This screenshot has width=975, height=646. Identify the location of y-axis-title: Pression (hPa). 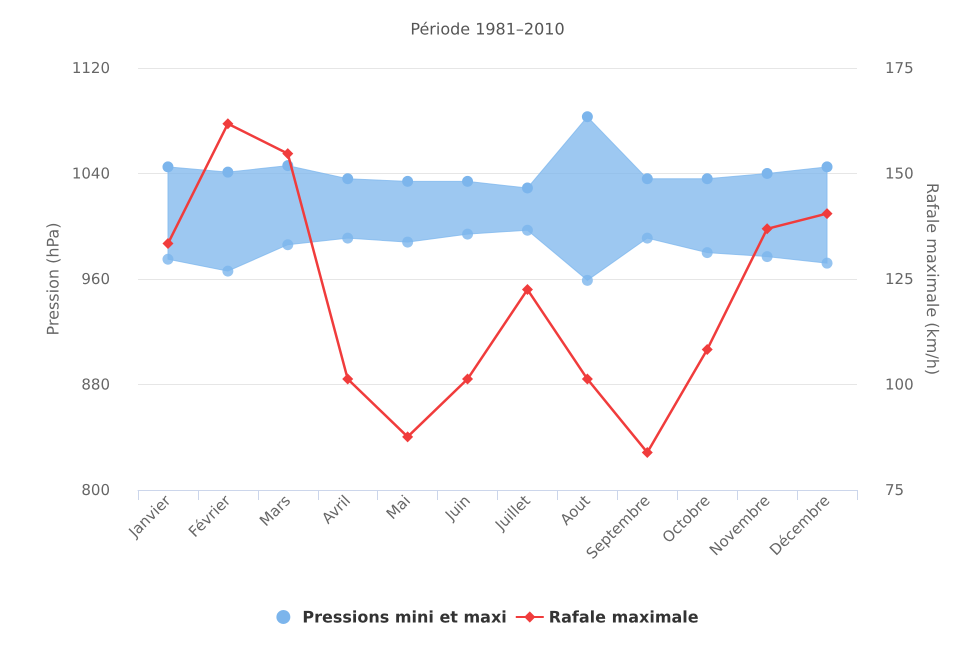
(52, 279).